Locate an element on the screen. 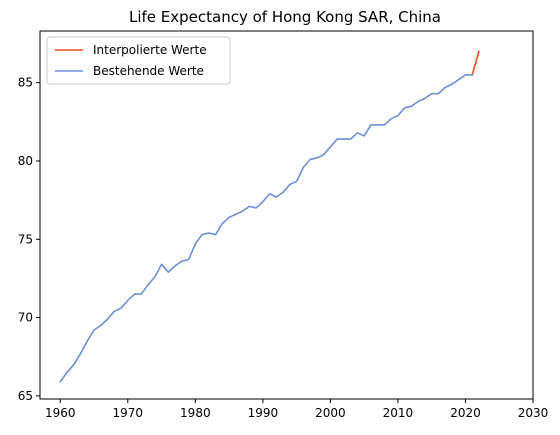 This screenshot has width=560, height=435. x-tick-label: 1960 is located at coordinates (60, 413).